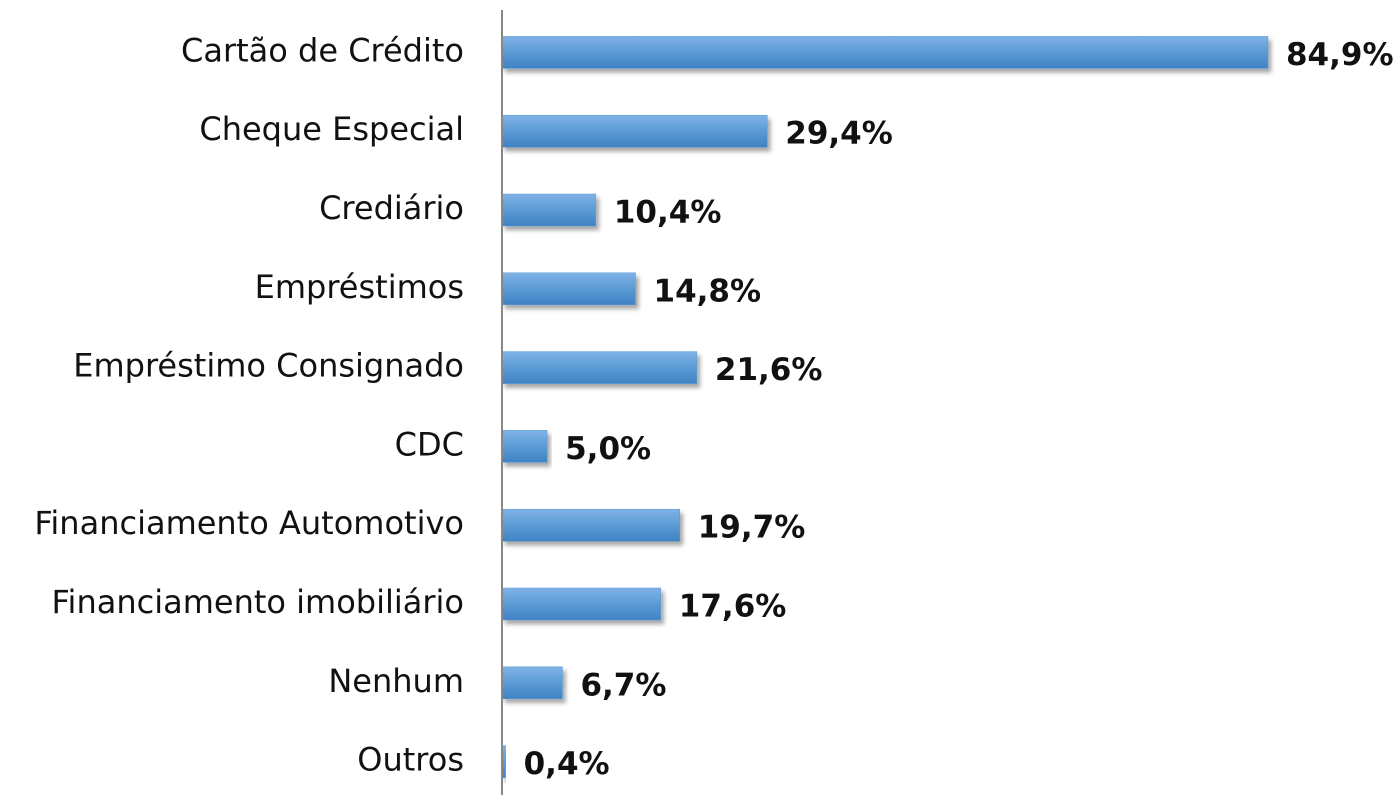  I want to click on value-label: 0,4%, so click(567, 764).